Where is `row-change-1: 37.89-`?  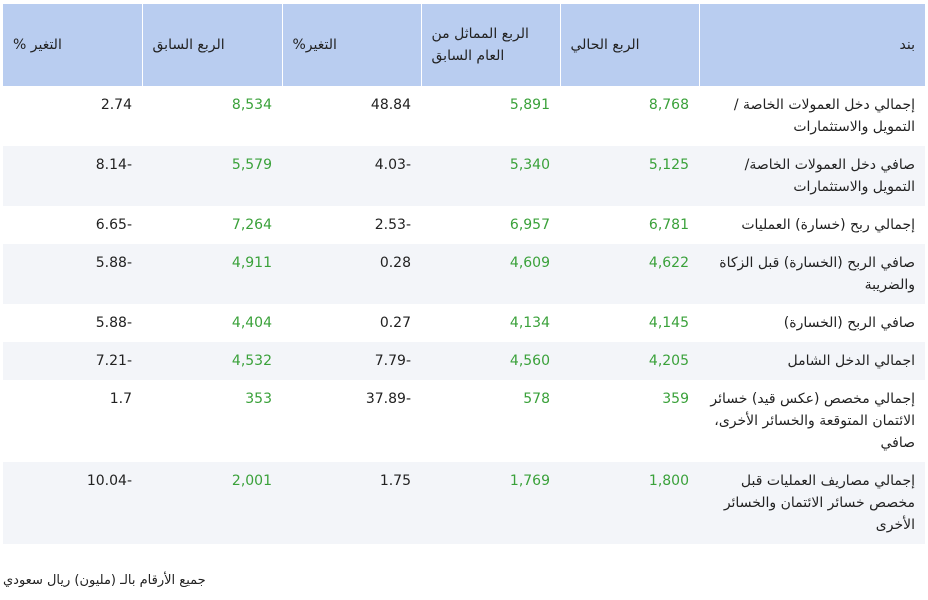
row-change-1: 37.89- is located at coordinates (388, 399).